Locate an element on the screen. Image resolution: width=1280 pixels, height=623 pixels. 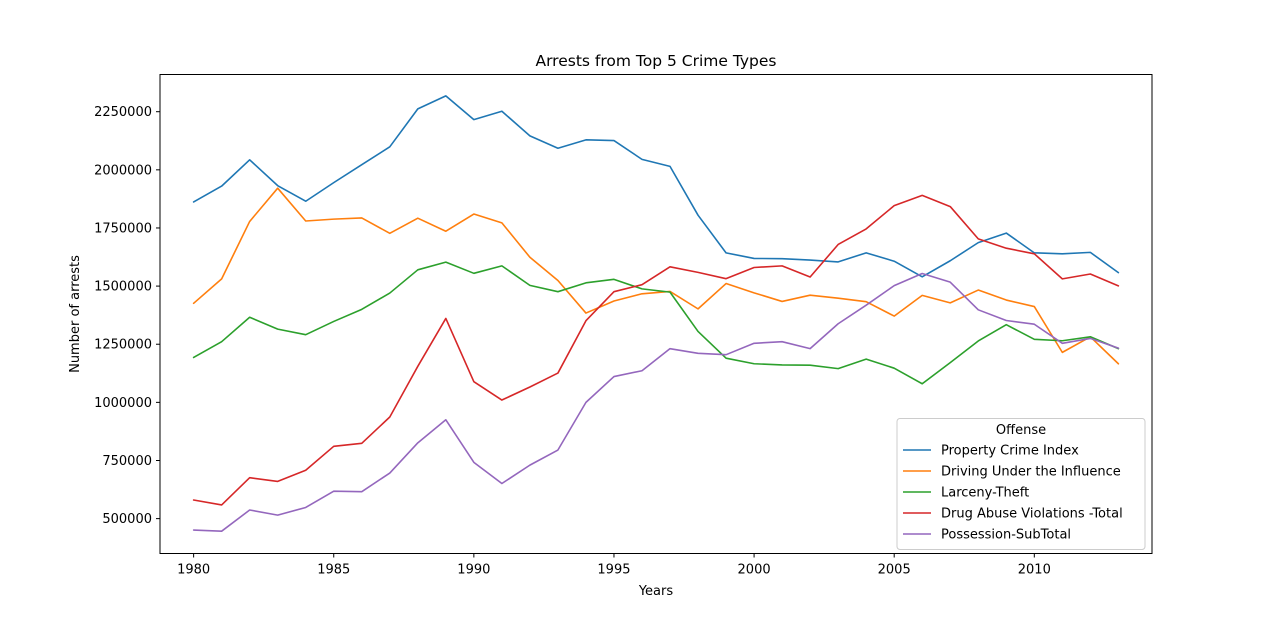
x-tick-label: 1985 is located at coordinates (333, 570).